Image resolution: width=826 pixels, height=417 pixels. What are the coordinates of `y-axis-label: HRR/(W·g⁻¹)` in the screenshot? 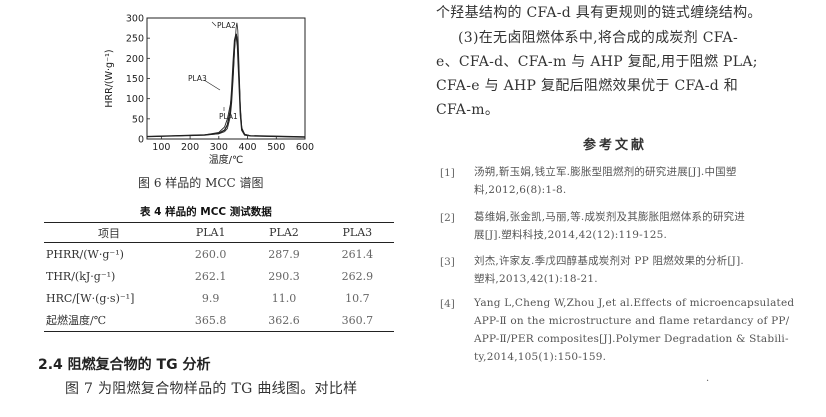 It's located at (109, 78).